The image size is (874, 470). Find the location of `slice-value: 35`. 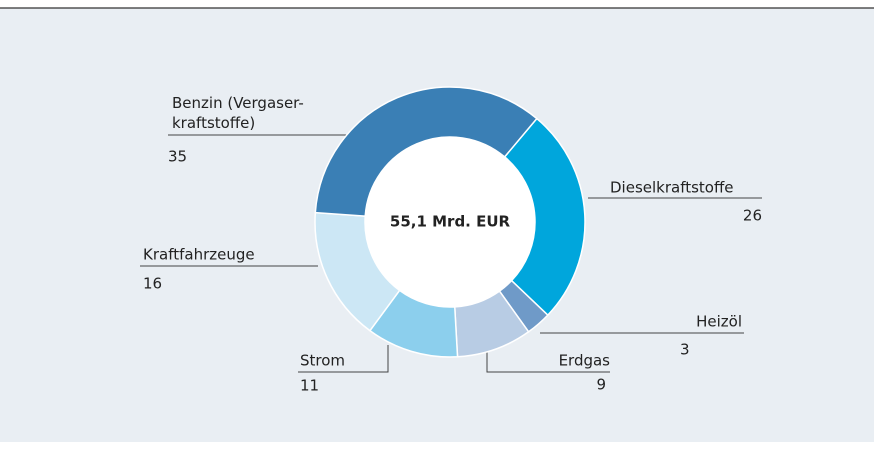

slice-value: 35 is located at coordinates (177, 157).